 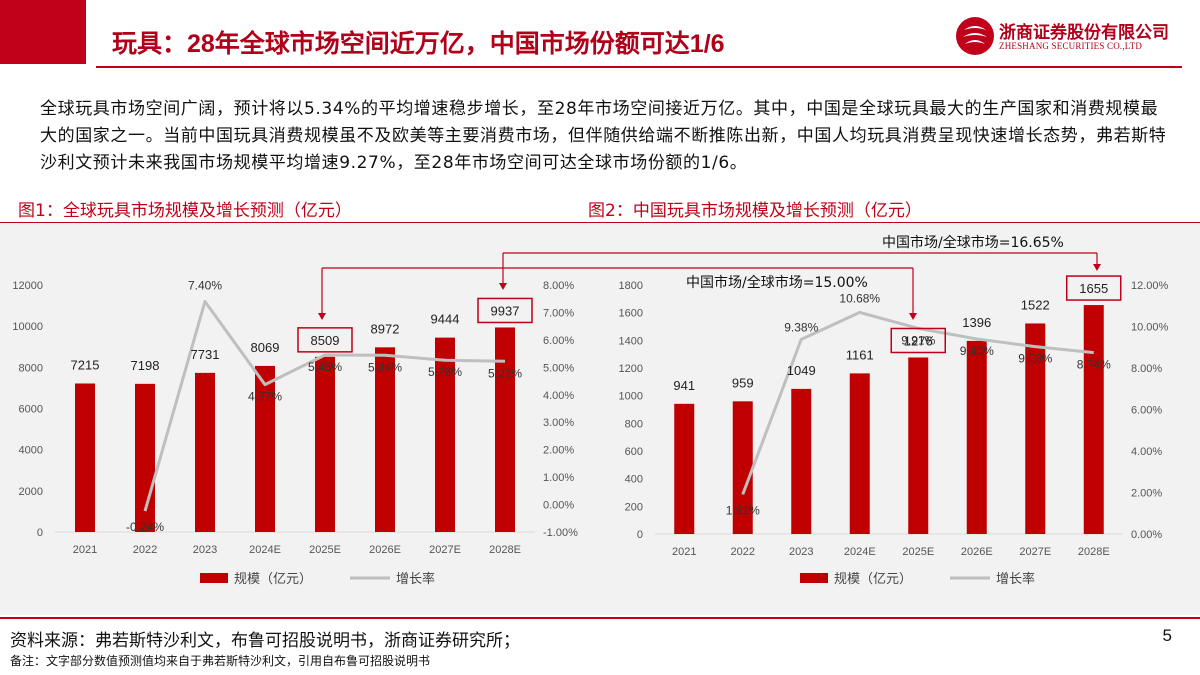 What do you see at coordinates (505, 373) in the screenshot?
I see `growth-rate-label: 5.22%` at bounding box center [505, 373].